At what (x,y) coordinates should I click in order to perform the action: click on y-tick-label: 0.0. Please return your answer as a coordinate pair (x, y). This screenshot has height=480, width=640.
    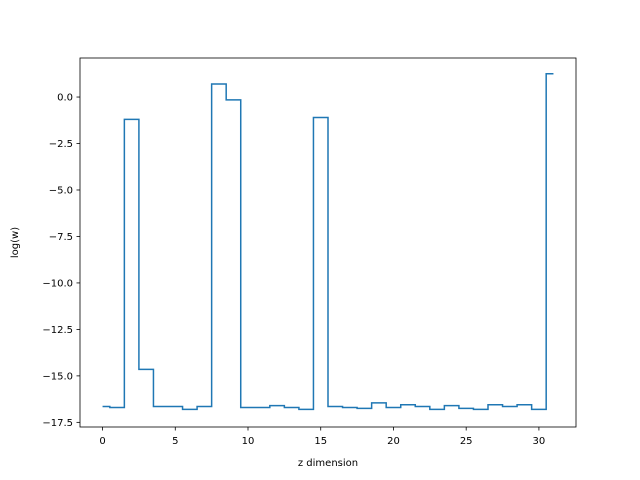
    Looking at the image, I should click on (65, 98).